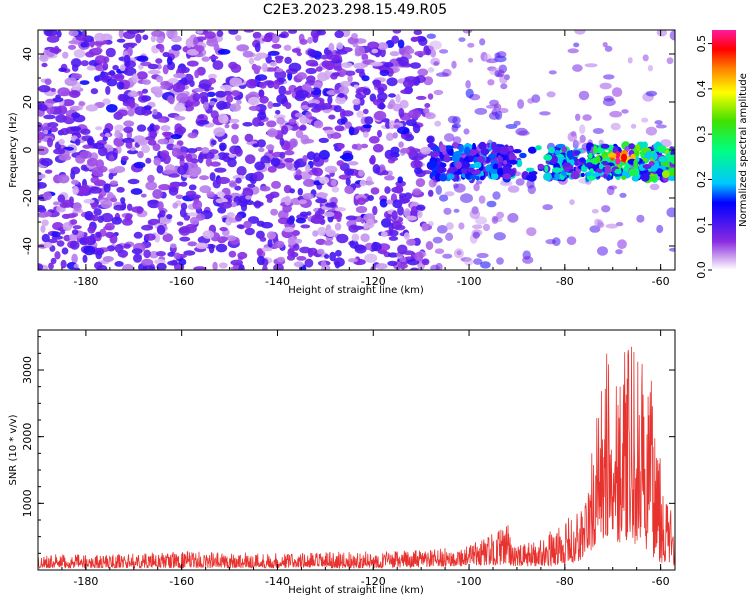 Image resolution: width=750 pixels, height=600 pixels. I want to click on x-tick-label: -180, so click(85, 281).